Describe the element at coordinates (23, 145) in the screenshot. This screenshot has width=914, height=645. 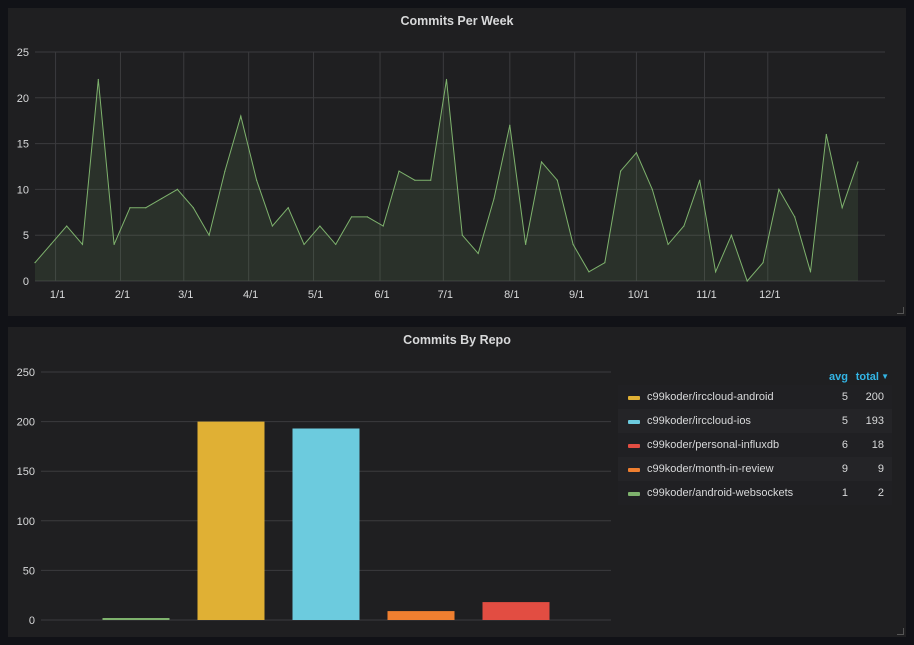
I see `y-tick-label: 15` at that location.